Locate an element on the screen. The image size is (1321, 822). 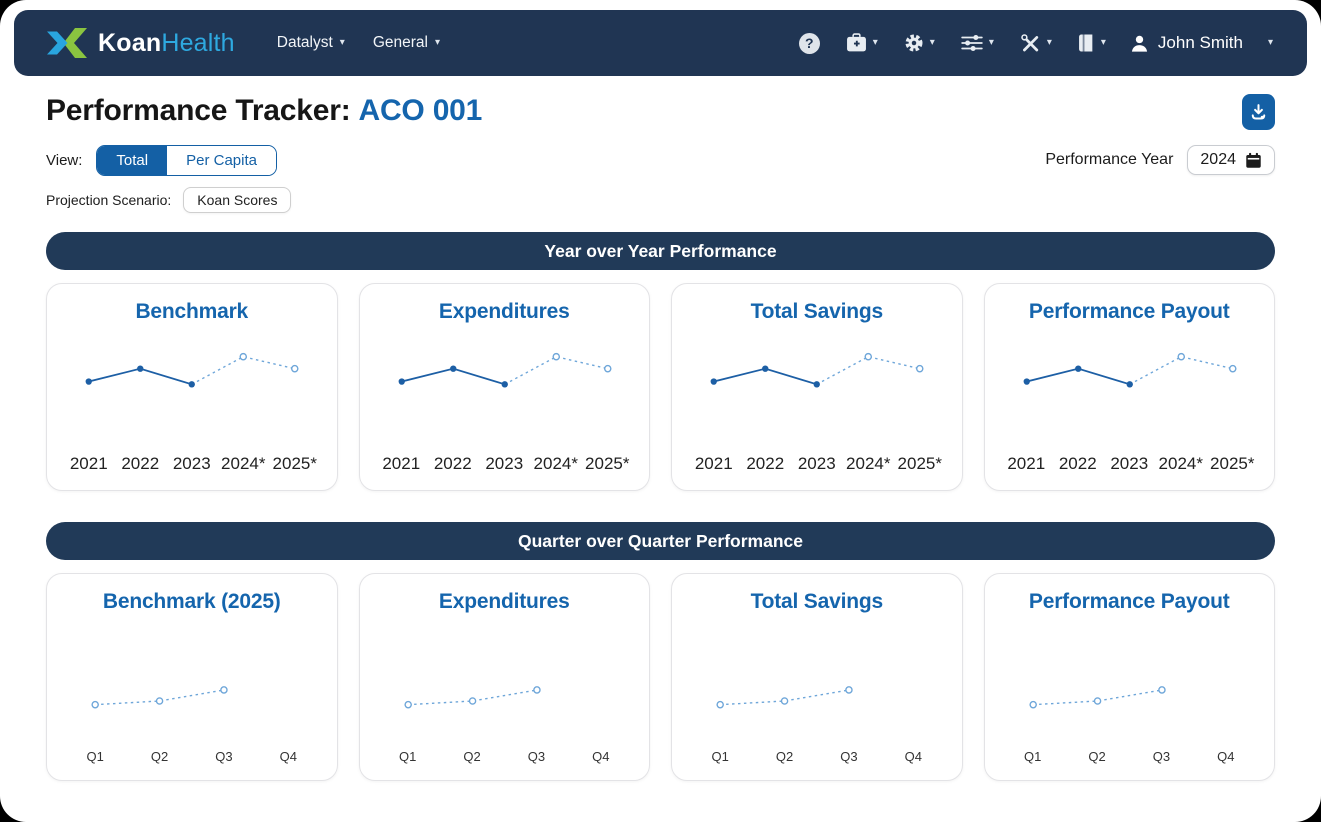
gear-icon is located at coordinates (914, 43).